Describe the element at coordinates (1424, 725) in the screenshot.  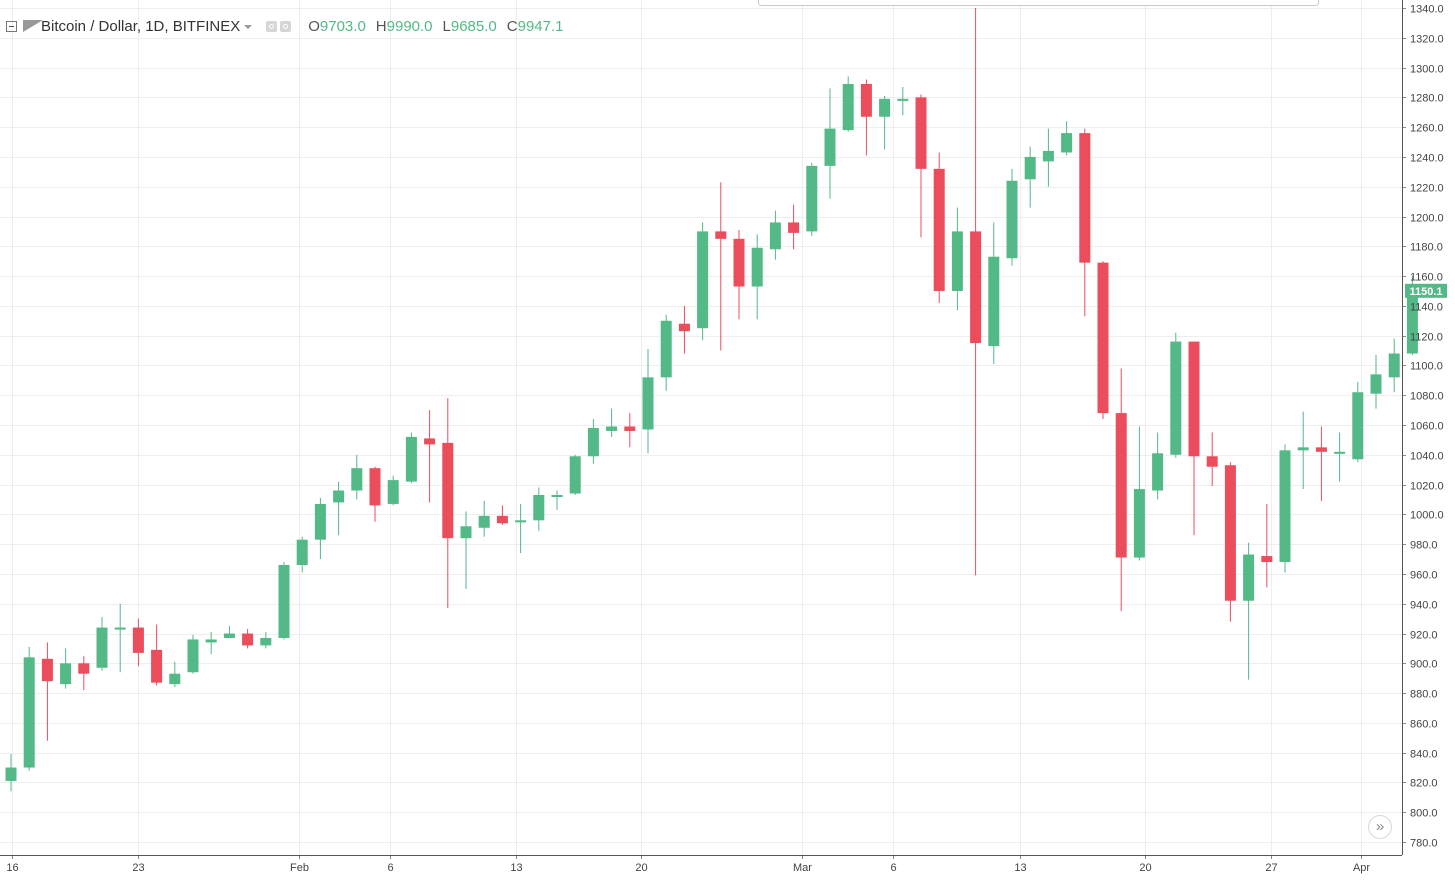
I see `y-tick-label: 860.0` at that location.